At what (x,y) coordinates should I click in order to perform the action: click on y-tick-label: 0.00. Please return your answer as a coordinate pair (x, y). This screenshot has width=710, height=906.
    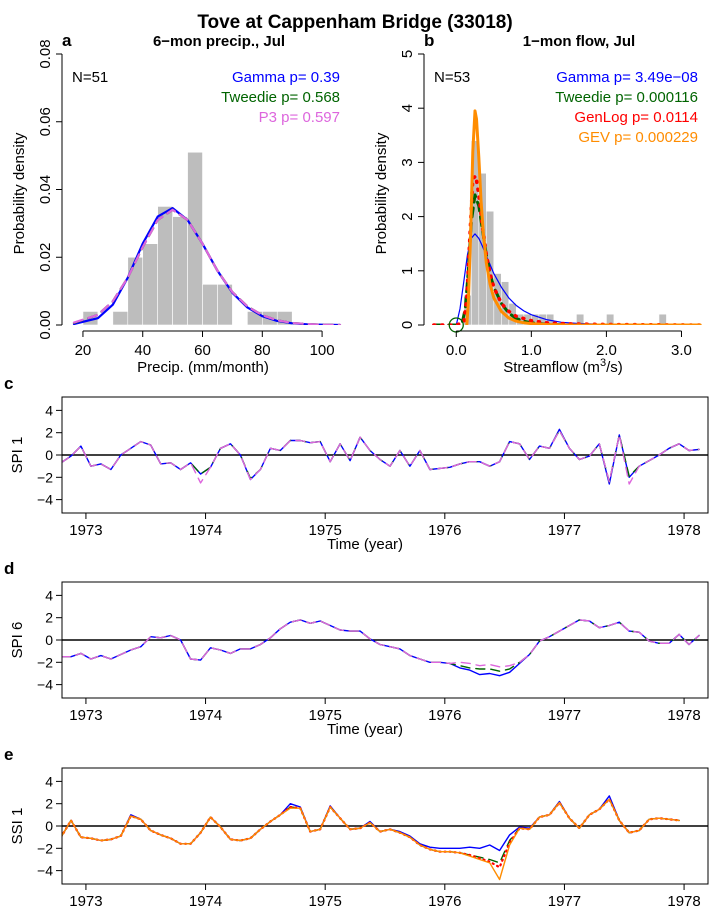
    Looking at the image, I should click on (45, 324).